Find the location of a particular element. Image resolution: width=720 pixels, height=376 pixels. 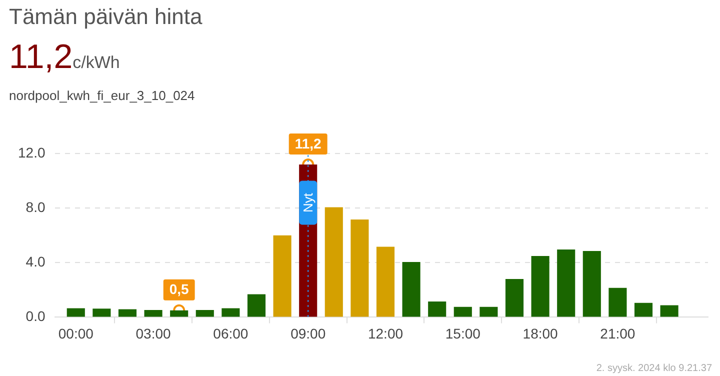

text: 11,2 is located at coordinates (41, 57).